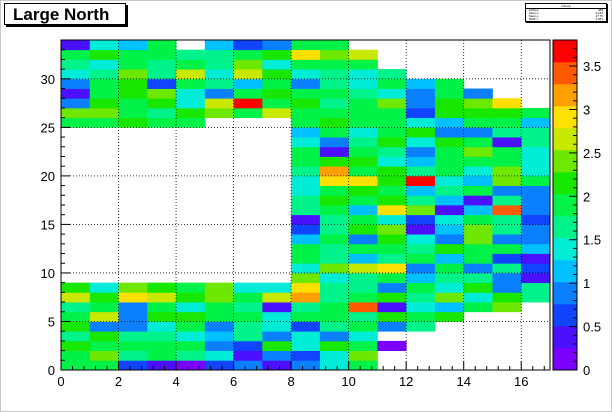 This screenshot has height=412, width=612. I want to click on x-tick-label: 0, so click(60, 381).